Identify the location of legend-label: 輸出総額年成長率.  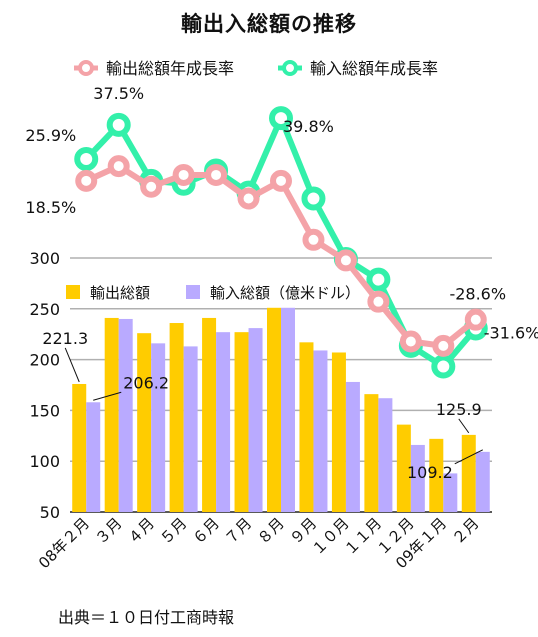
(170, 68).